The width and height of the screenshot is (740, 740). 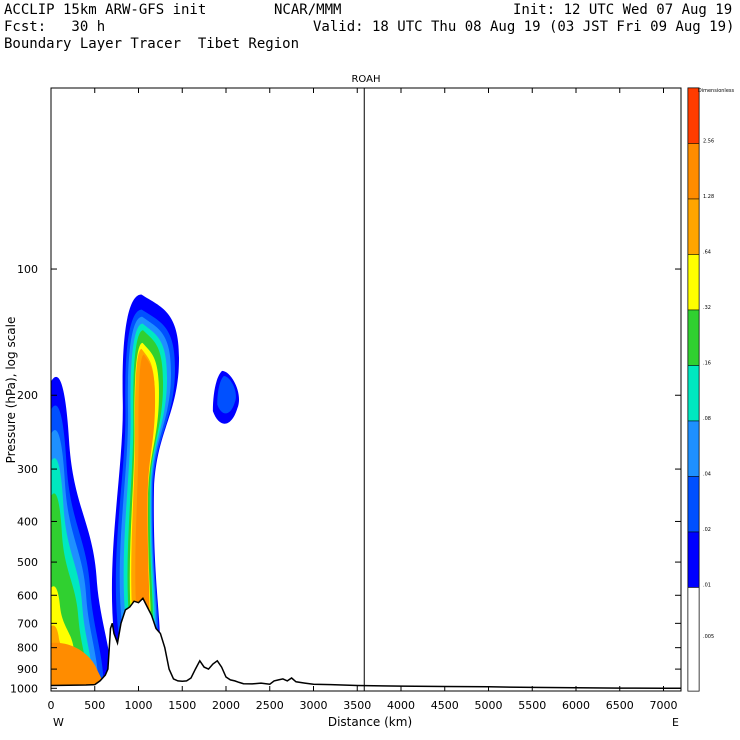 I want to click on header-line1-right: Init: 12 UTC Wed 07 Aug 19, so click(x=623, y=10).